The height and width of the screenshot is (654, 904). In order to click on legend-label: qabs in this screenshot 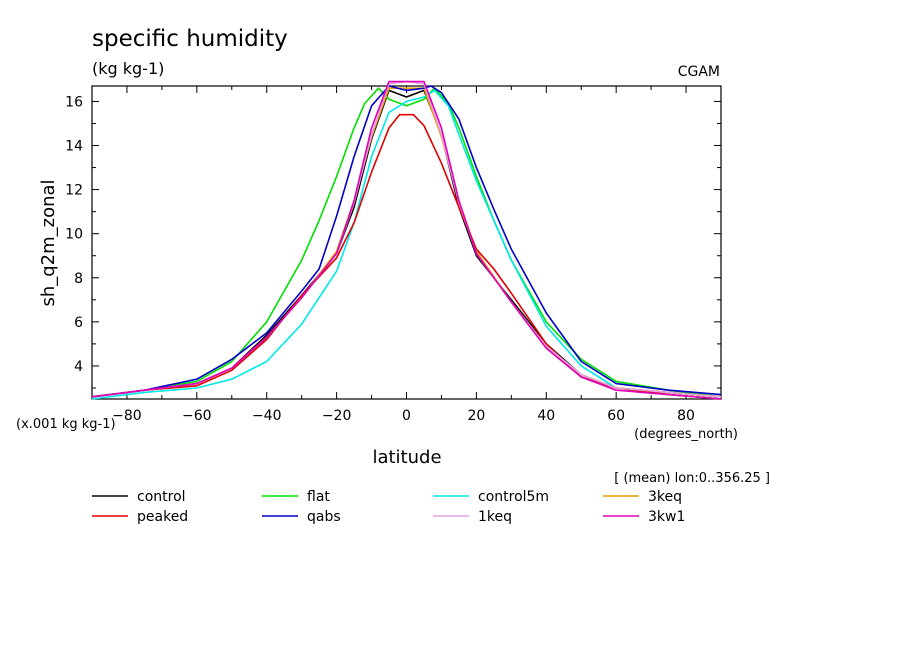, I will do `click(324, 517)`.